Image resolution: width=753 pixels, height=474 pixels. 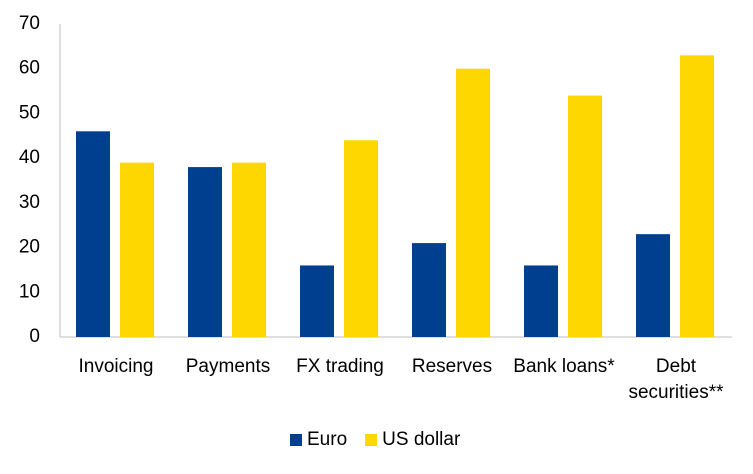 I want to click on x-tick-label: Reserves, so click(x=452, y=366).